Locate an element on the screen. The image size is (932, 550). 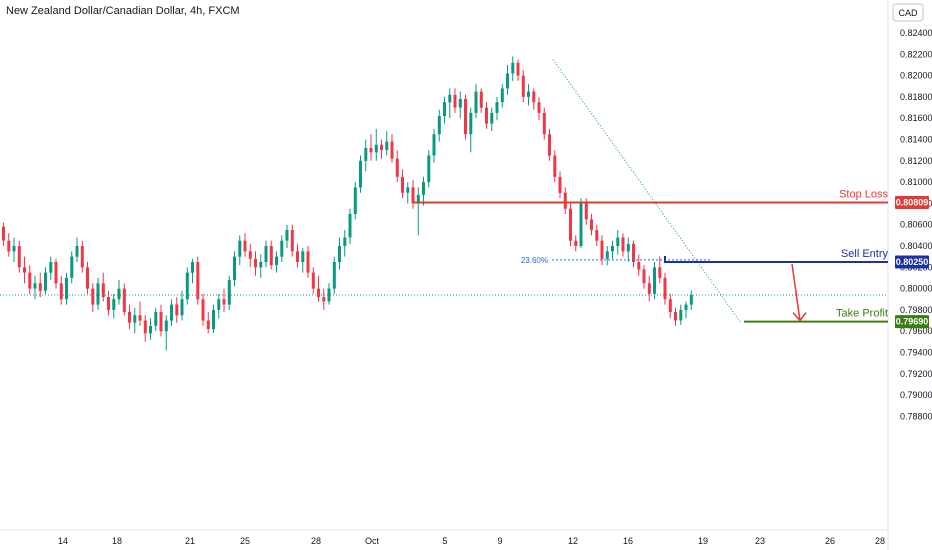
price-tick-label: 0.79200 is located at coordinates (916, 374).